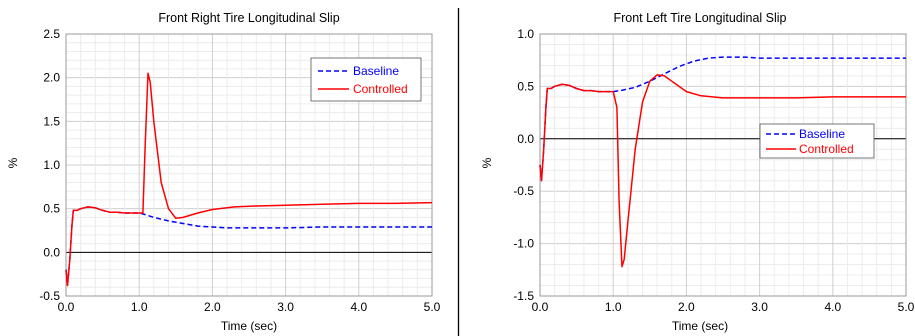  What do you see at coordinates (248, 246) in the screenshot?
I see `series-line-baseline` at bounding box center [248, 246].